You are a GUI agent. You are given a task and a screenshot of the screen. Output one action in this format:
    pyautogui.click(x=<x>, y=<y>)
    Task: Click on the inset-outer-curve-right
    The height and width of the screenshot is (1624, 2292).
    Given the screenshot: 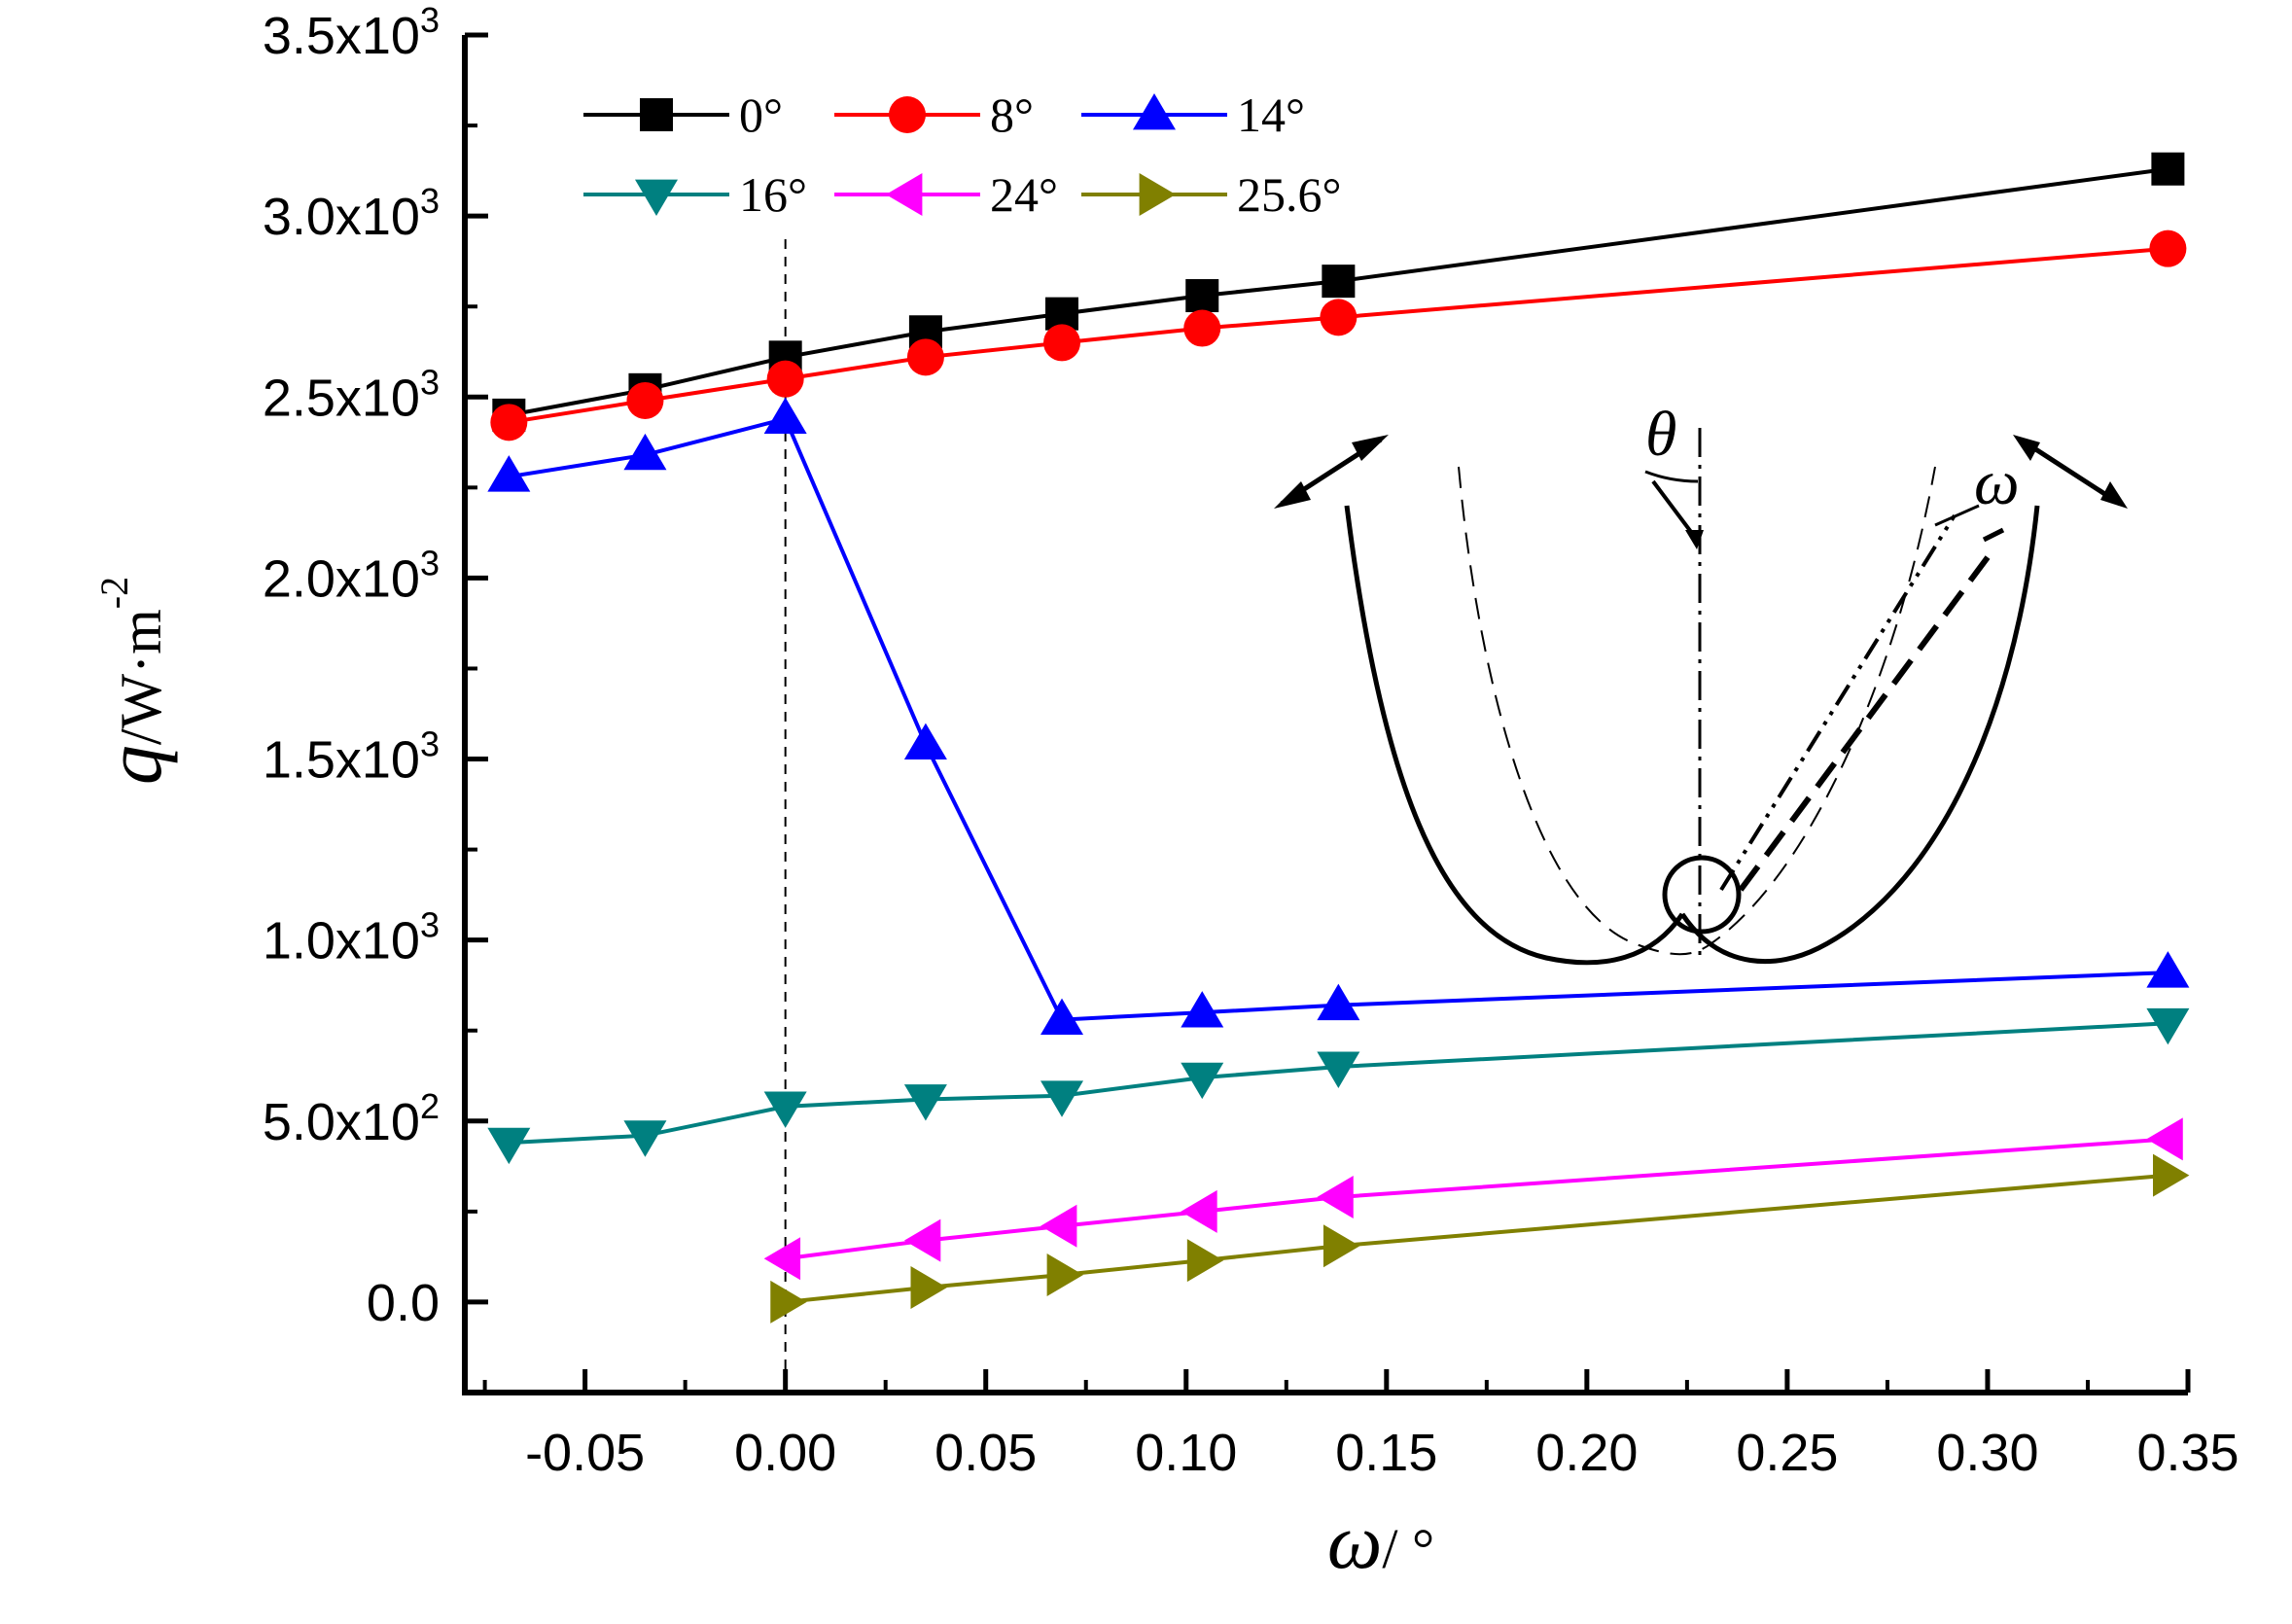 What is the action you would take?
    pyautogui.click(x=1859, y=735)
    